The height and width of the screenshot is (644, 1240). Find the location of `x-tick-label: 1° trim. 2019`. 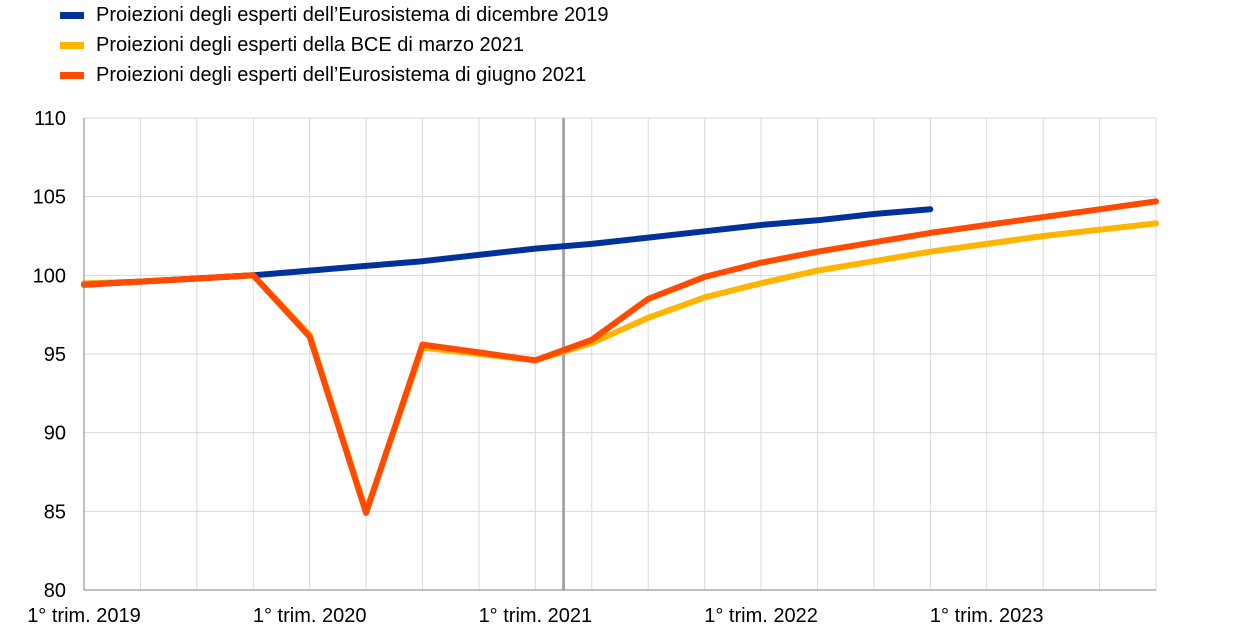

x-tick-label: 1° trim. 2019 is located at coordinates (84, 616).